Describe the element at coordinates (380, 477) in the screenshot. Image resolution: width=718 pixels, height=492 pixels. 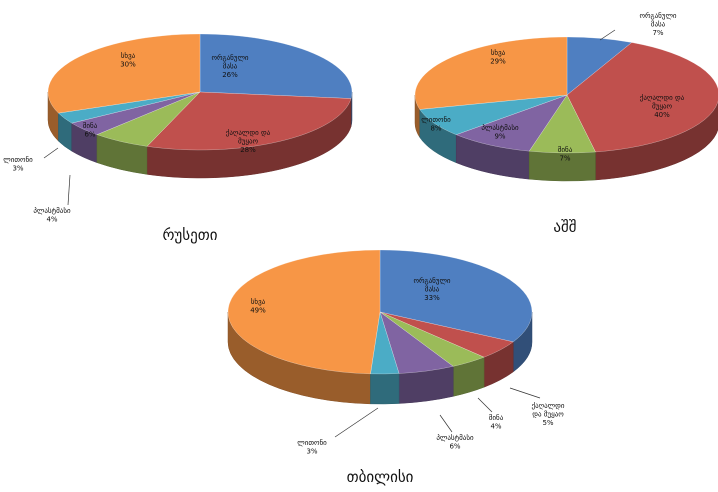
I see `chart-title-tbilisi: თბილისი` at that location.